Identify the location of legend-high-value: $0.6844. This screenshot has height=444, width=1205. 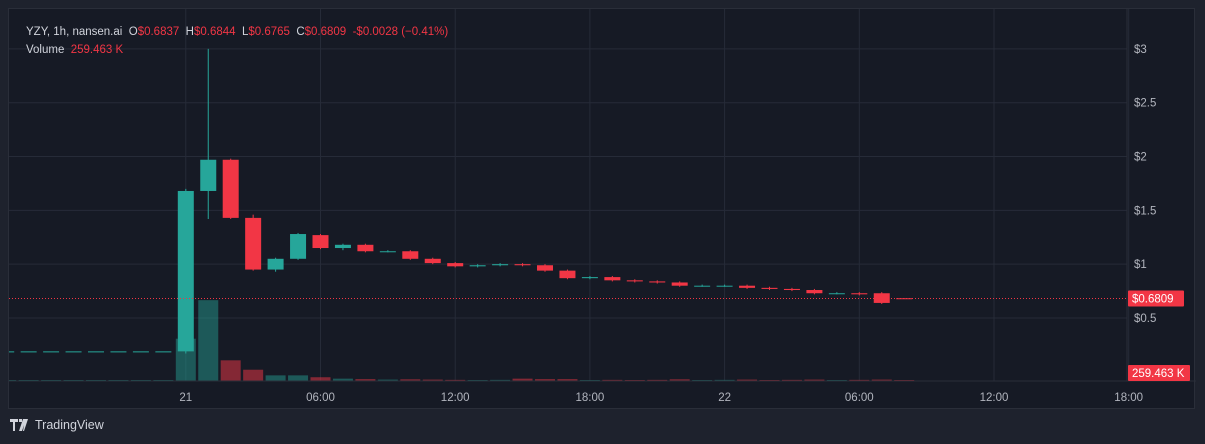
(214, 32).